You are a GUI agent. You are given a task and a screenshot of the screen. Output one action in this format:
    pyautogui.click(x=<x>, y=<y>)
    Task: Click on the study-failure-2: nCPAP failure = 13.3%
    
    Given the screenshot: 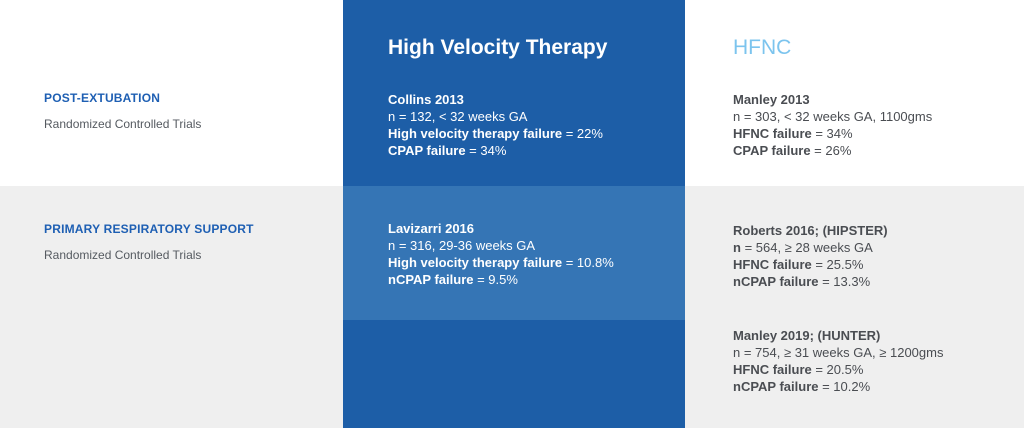 What is the action you would take?
    pyautogui.click(x=810, y=281)
    